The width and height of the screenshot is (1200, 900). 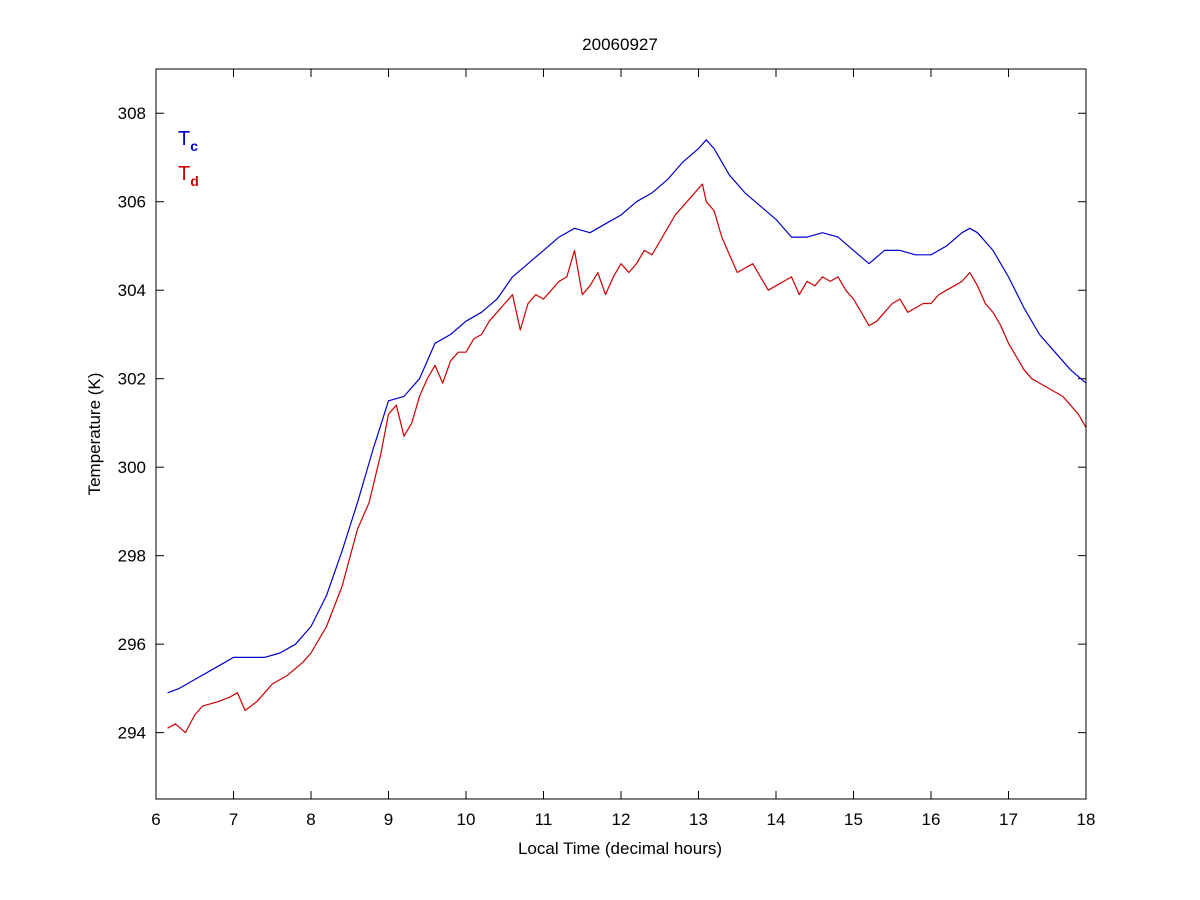 I want to click on y-axis-label: Temperature (K), so click(x=94, y=434).